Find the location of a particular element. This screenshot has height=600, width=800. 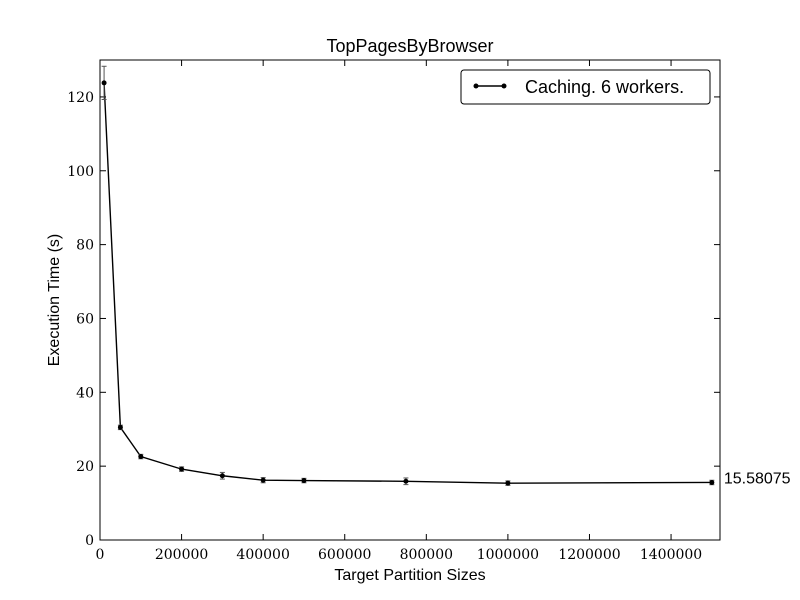

legend-box is located at coordinates (585, 87).